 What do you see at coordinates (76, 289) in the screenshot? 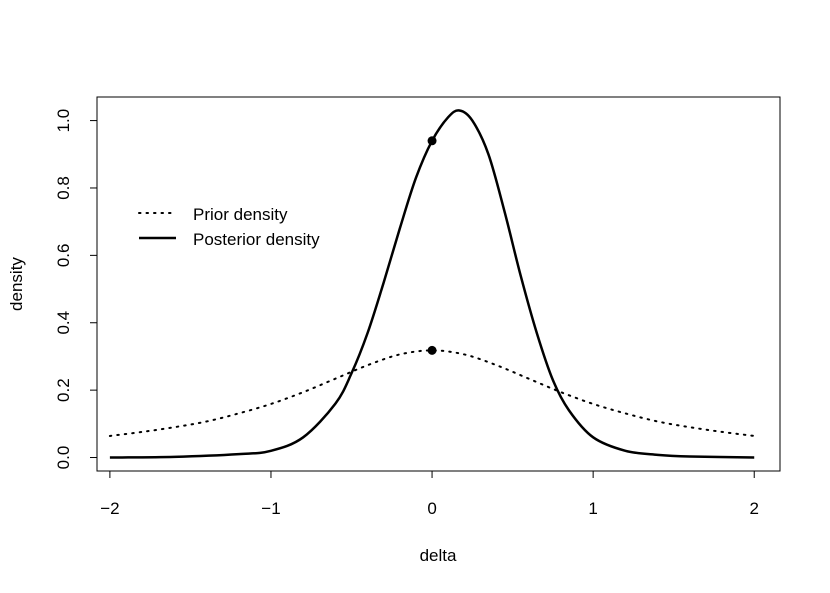
I see `y-axis: 0.0 0.2 0.4 0.6 0.8 1.0` at bounding box center [76, 289].